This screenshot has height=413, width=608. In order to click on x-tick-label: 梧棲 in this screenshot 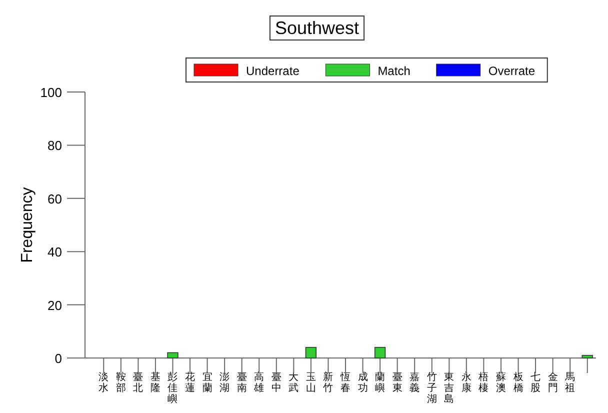, I will do `click(483, 382)`.